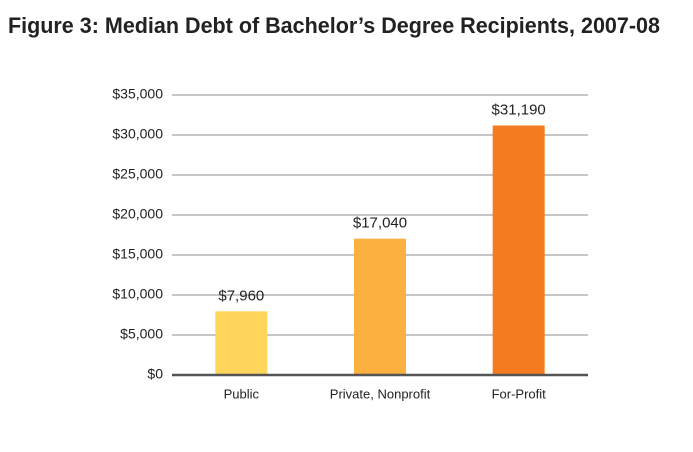  Describe the element at coordinates (519, 109) in the screenshot. I see `value-label: $31,190` at that location.